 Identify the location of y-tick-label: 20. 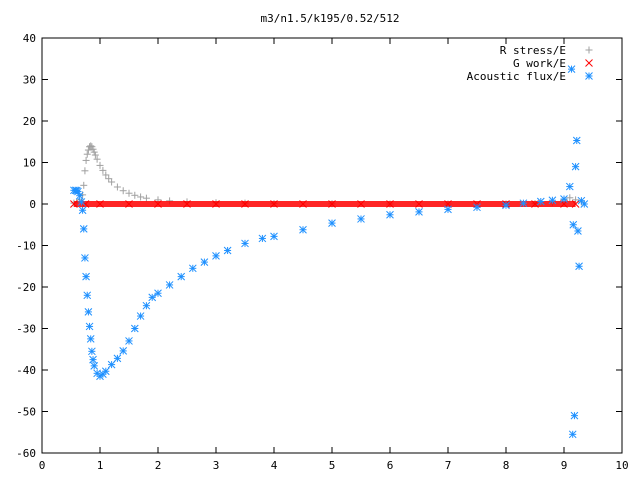
(29, 121).